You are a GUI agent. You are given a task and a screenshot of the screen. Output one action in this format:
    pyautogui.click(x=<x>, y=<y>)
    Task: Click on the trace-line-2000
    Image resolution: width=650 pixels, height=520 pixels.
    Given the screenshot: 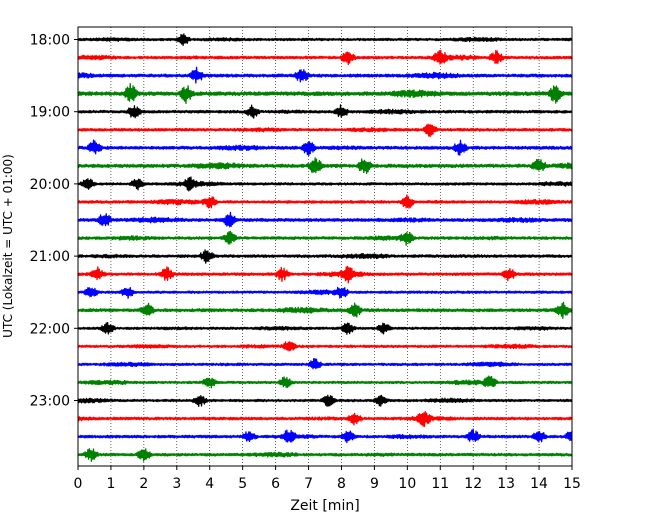 What is the action you would take?
    pyautogui.click(x=325, y=184)
    